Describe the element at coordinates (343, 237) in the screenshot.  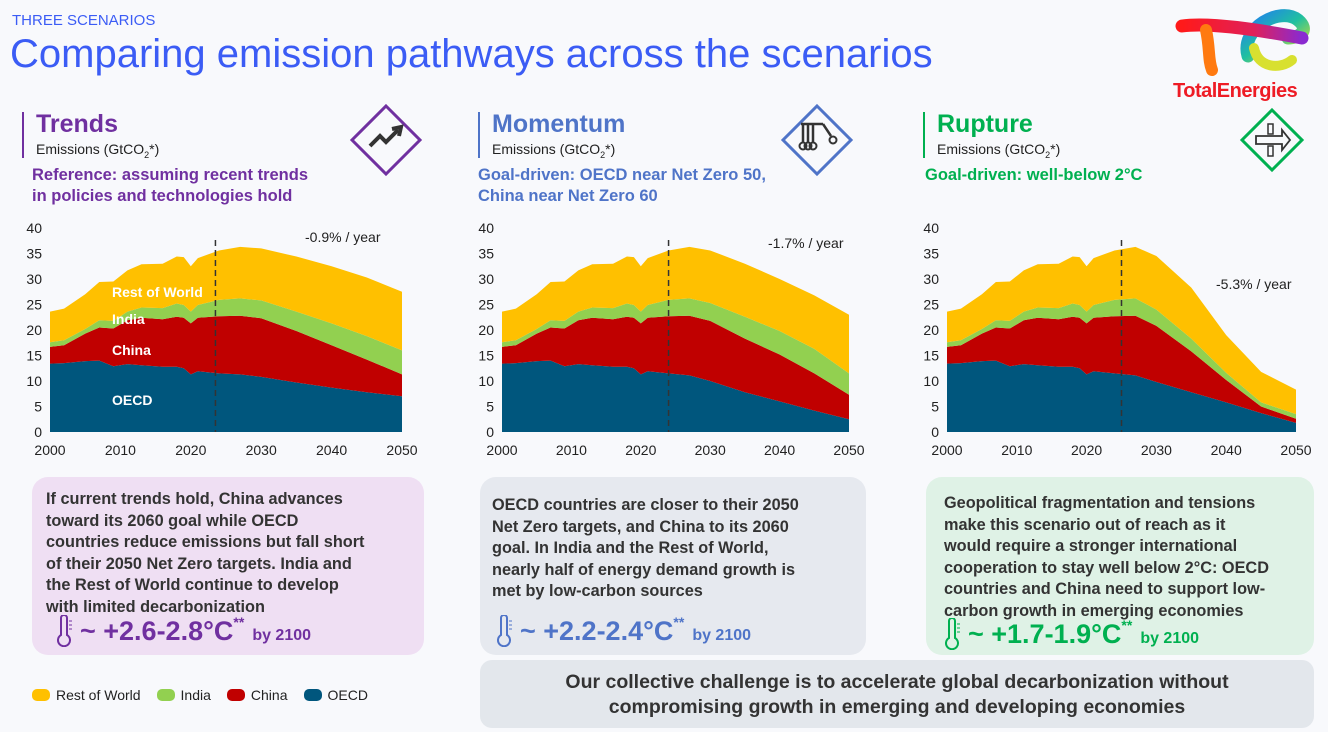
I see `growth-rate-annotation: -0.9% / year` at that location.